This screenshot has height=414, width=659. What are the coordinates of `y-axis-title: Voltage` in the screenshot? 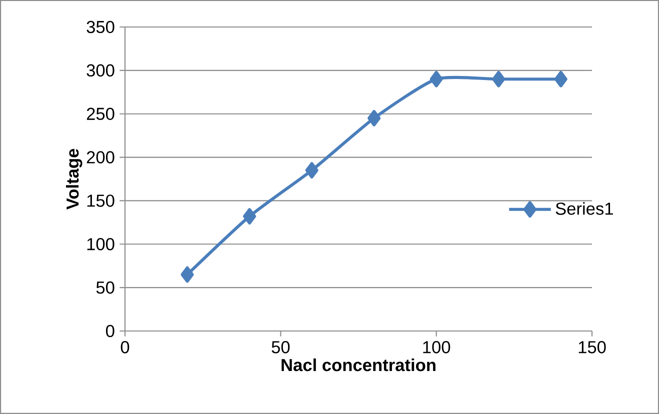 It's located at (74, 179).